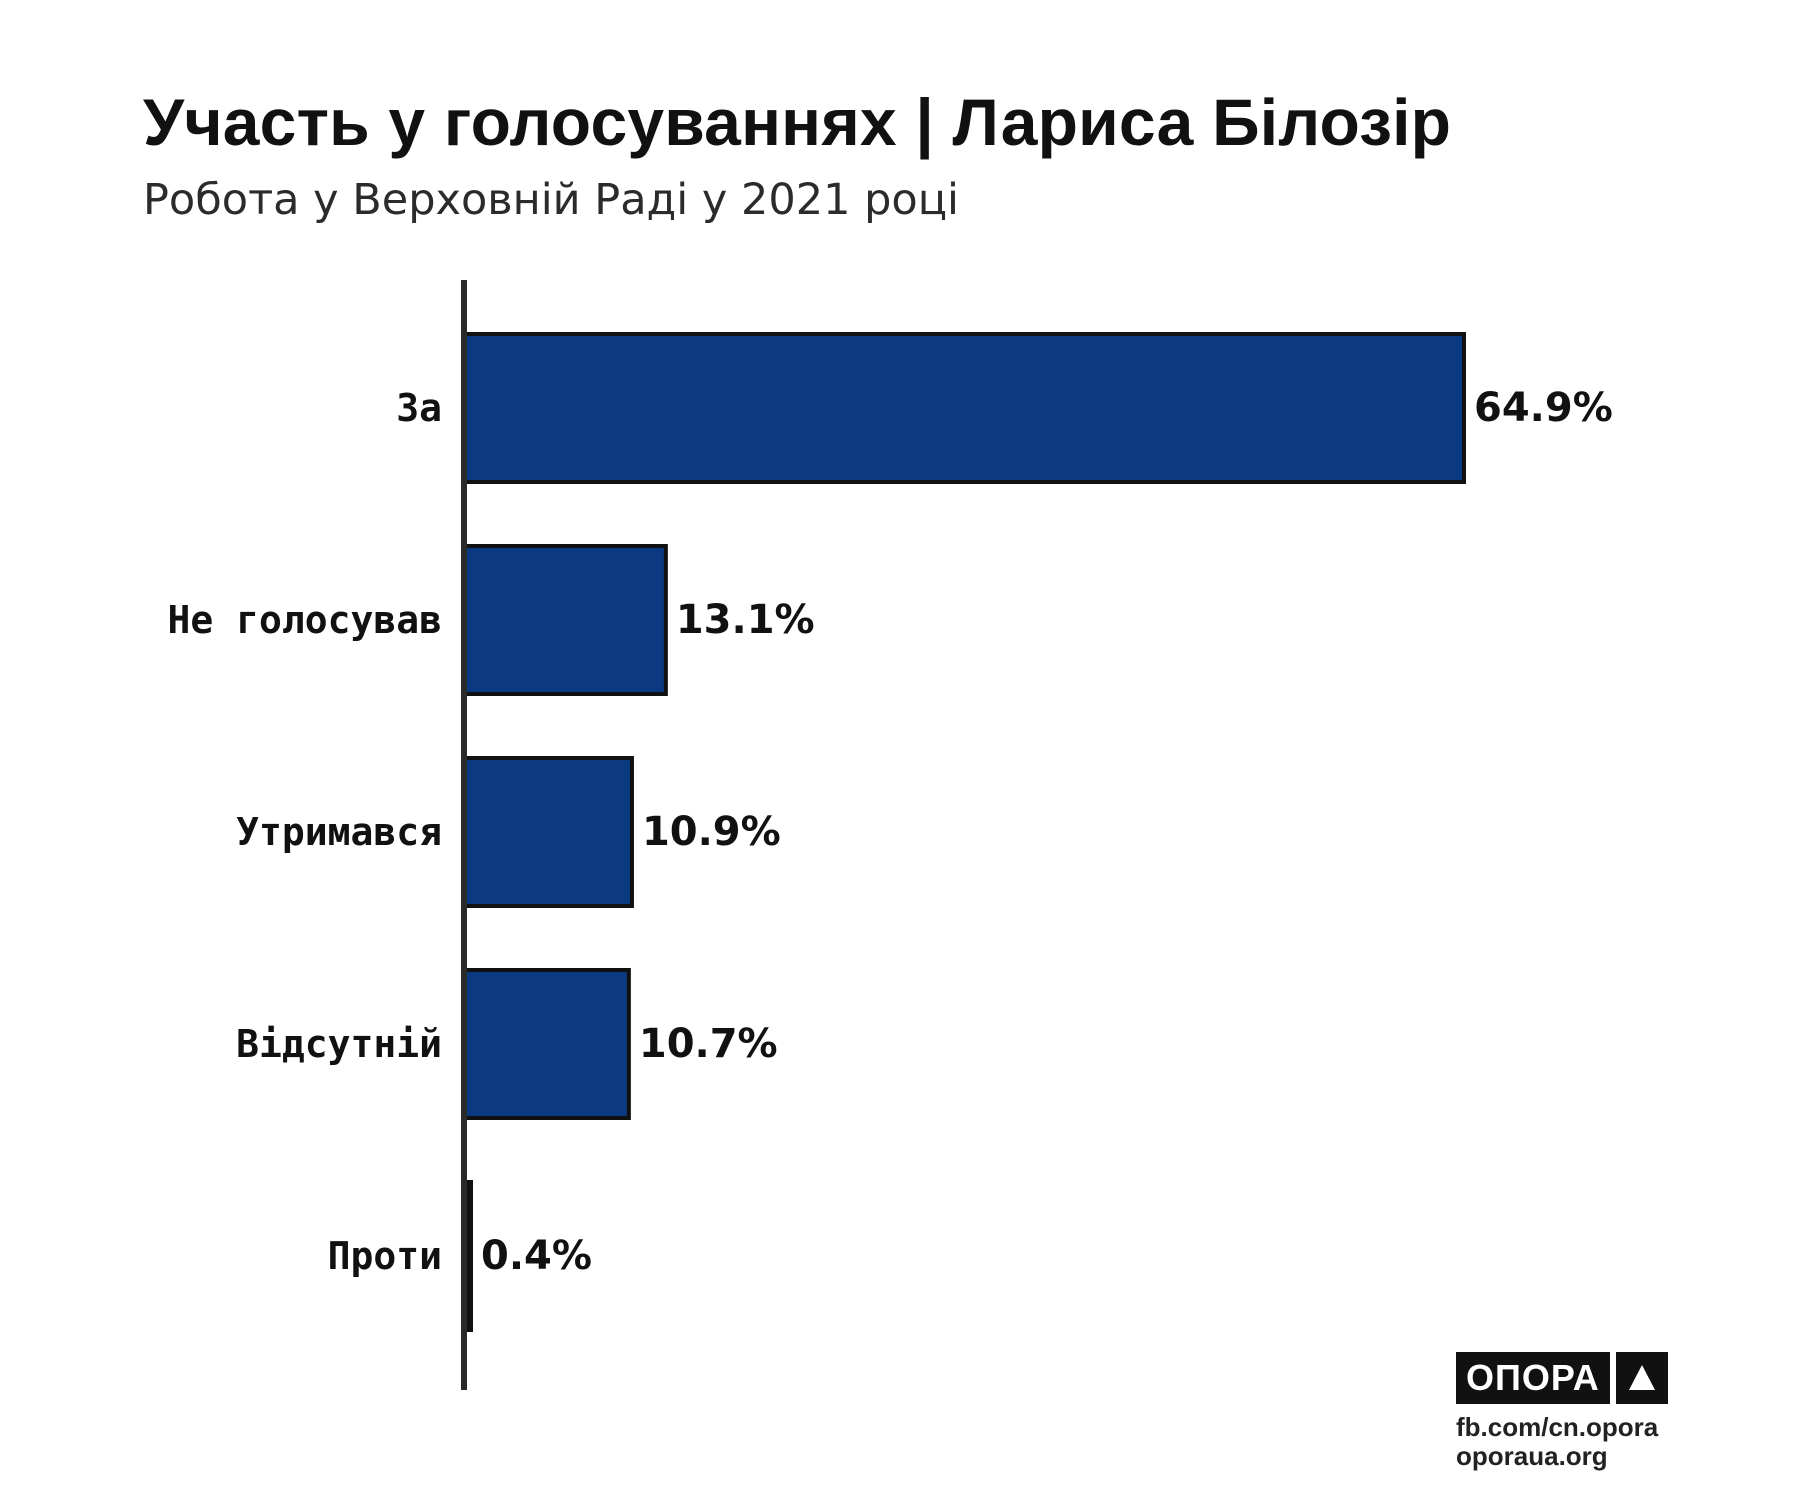  Describe the element at coordinates (1533, 1378) in the screenshot. I see `logo-wordmark: ОПОРА` at that location.